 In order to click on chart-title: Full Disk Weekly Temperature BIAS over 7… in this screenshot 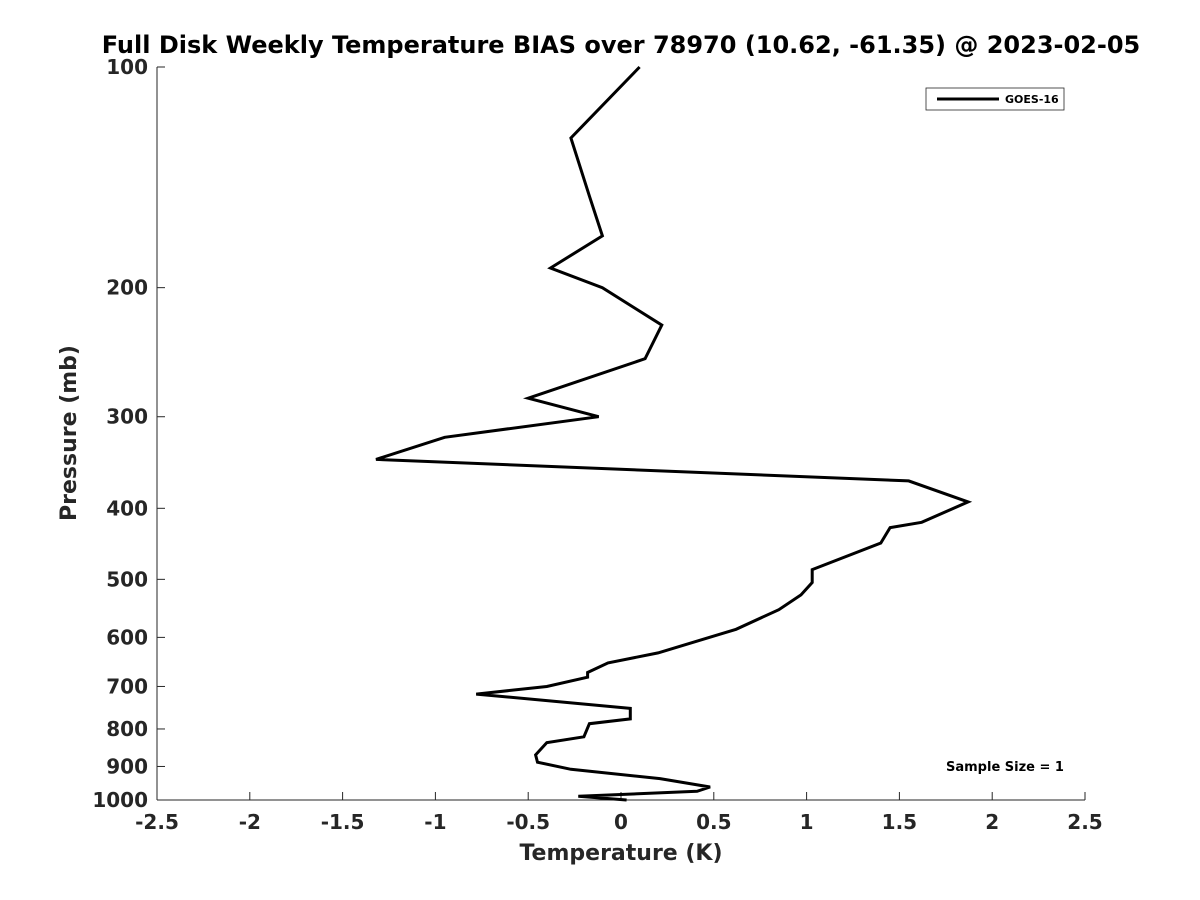, I will do `click(621, 45)`.